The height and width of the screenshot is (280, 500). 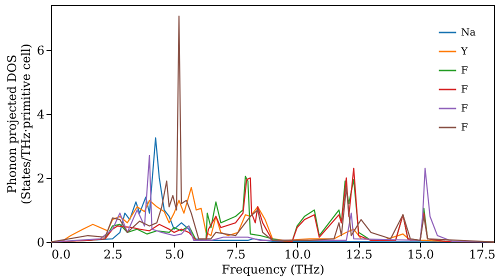 I want to click on x-tick-label: 0.0, so click(x=61, y=255).